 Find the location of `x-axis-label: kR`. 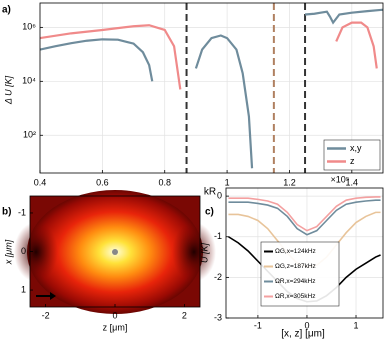

x-axis-label: kR is located at coordinates (210, 192).